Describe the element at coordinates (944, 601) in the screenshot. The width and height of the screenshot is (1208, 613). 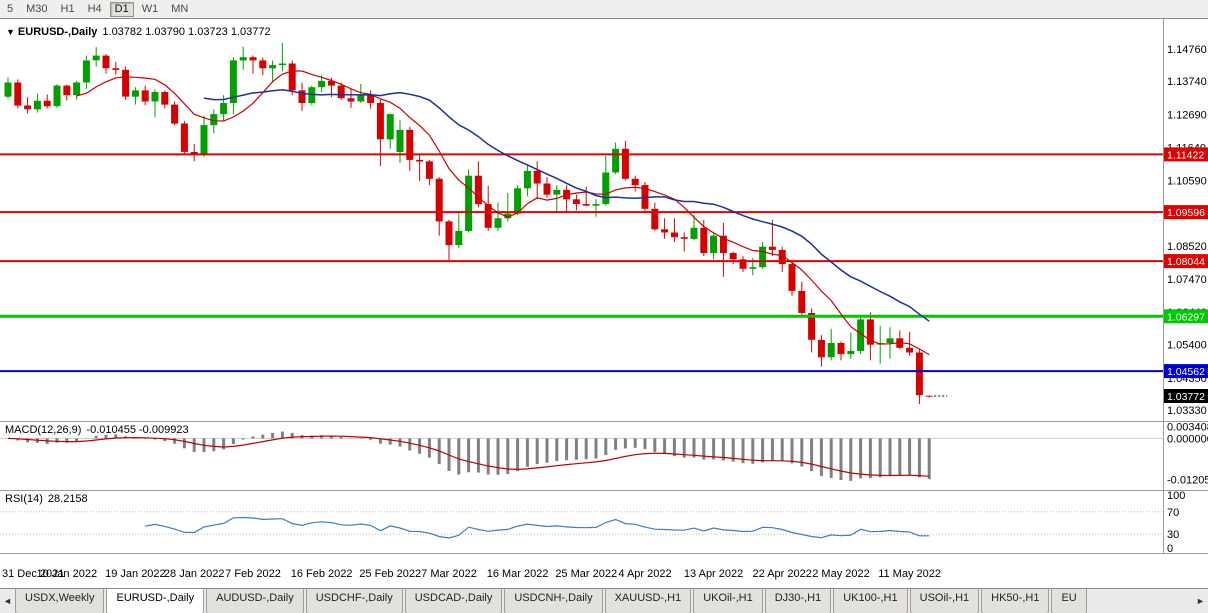
I see `chart-tab-usoil-h1: USOil-,H1` at that location.